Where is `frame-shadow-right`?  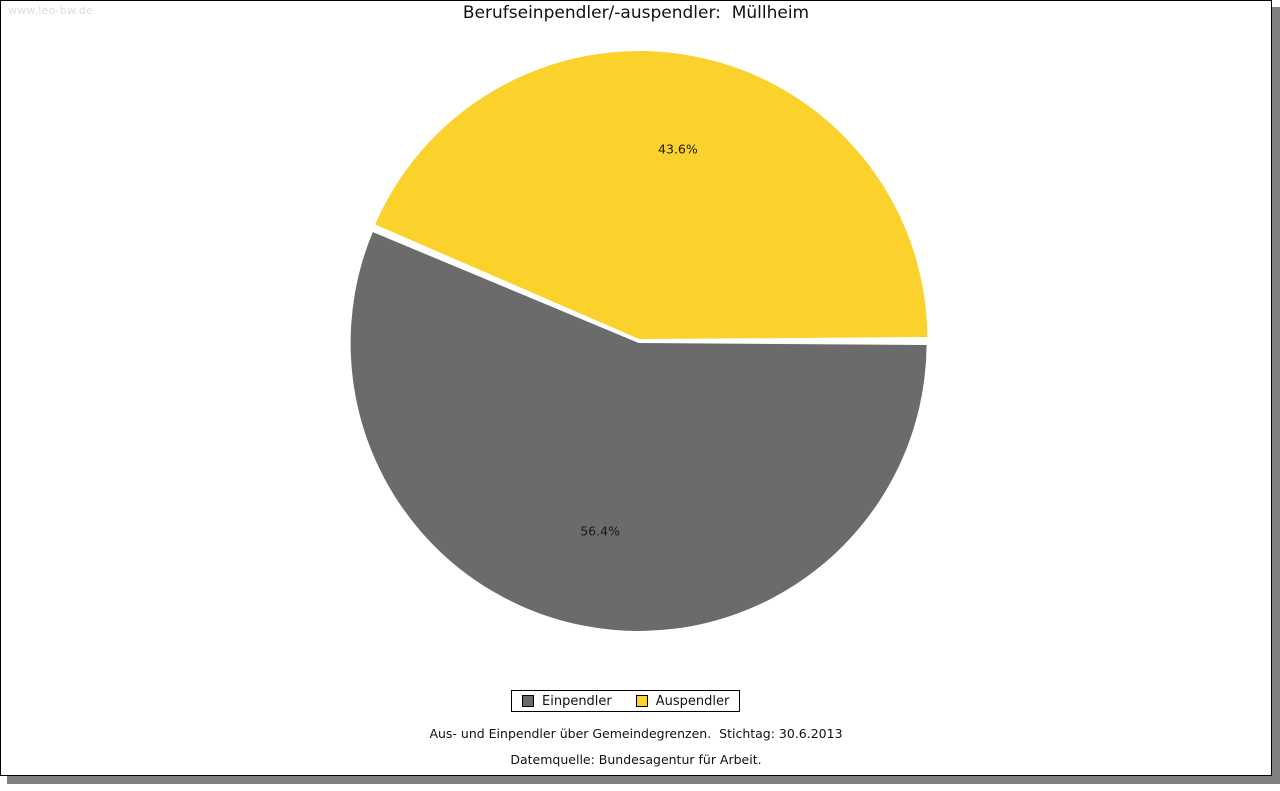
frame-shadow-right is located at coordinates (1276, 399).